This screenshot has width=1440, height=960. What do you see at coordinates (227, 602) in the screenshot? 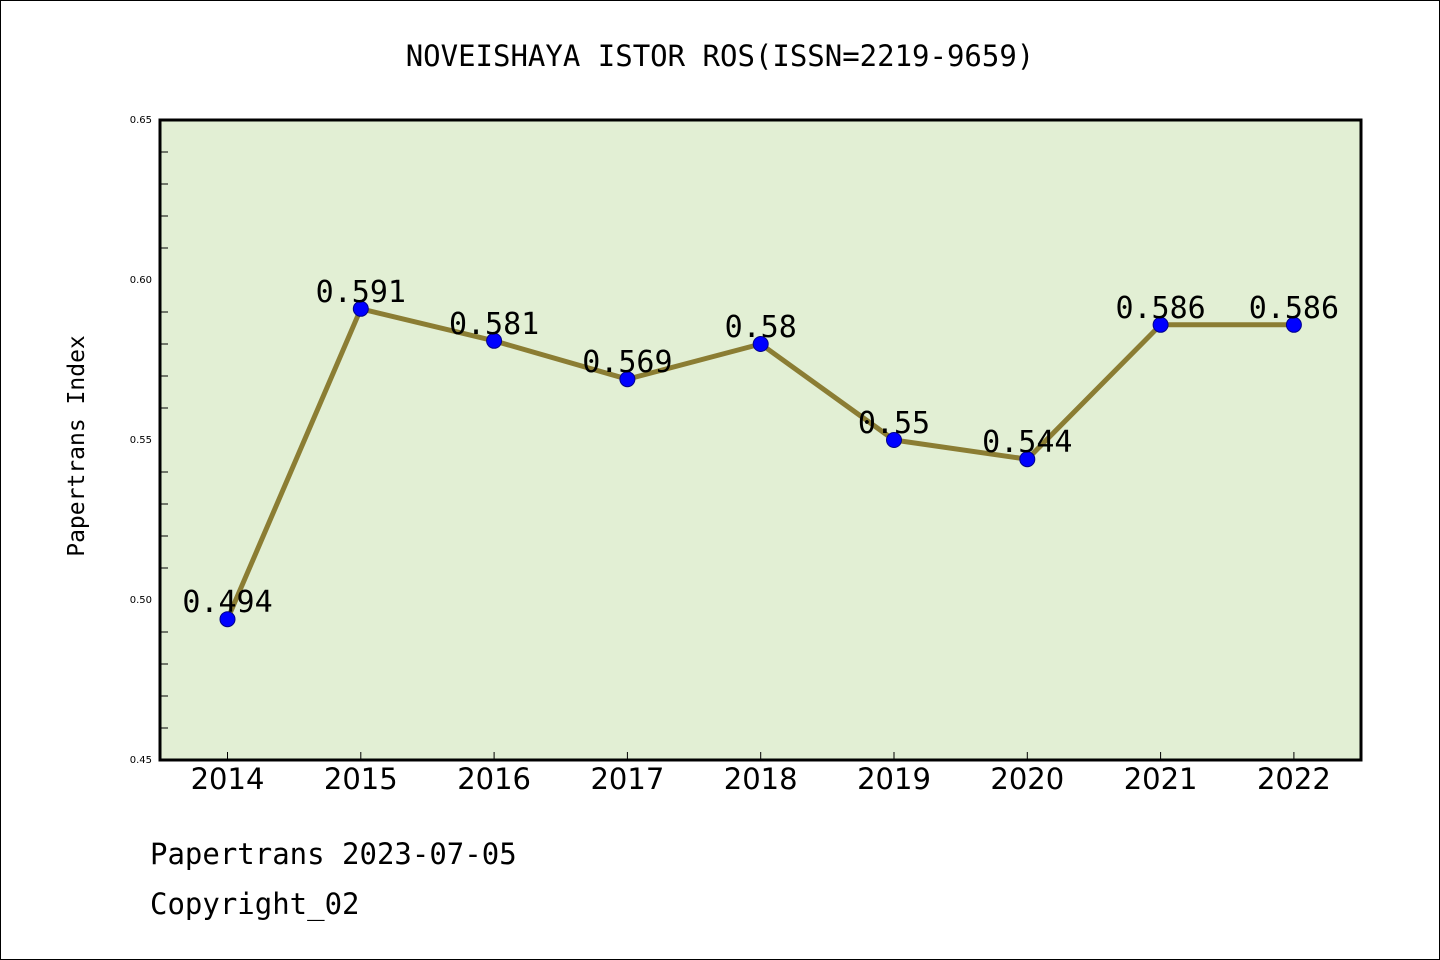
I see `data-label: 0.494` at bounding box center [227, 602].